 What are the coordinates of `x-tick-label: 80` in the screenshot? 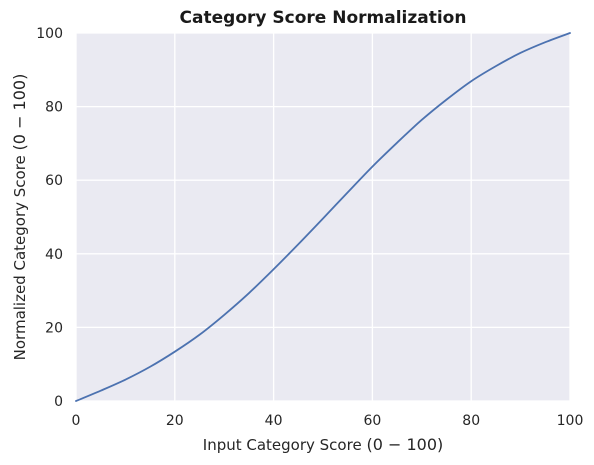 It's located at (471, 421).